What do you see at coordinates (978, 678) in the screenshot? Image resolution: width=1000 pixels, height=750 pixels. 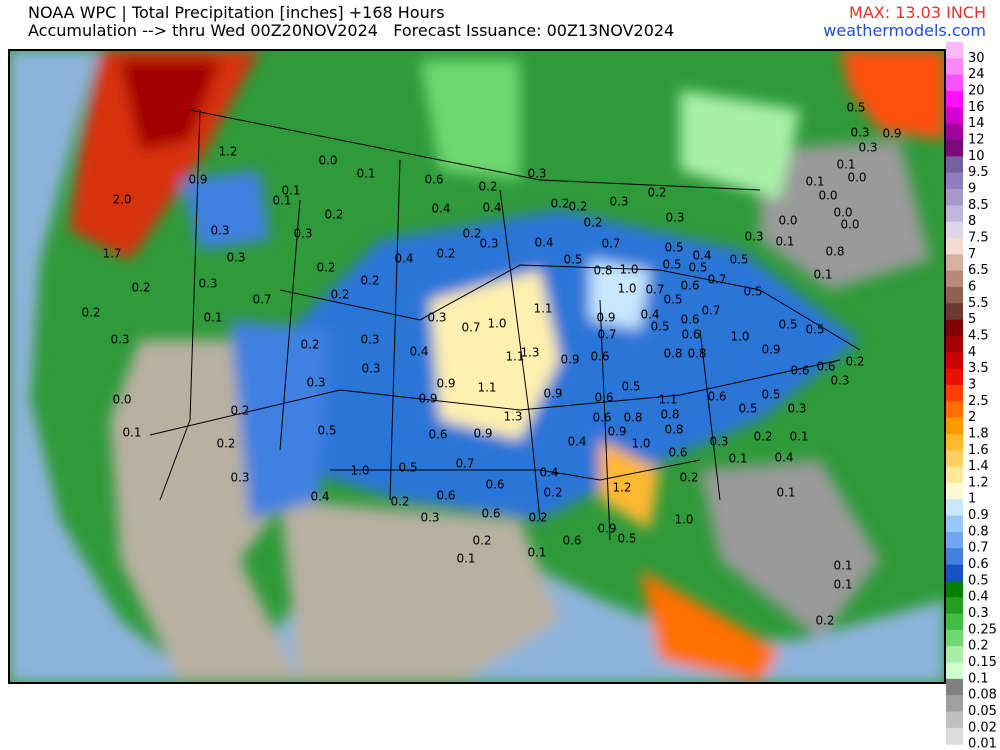 I see `colorbar-label: 0.1` at bounding box center [978, 678].